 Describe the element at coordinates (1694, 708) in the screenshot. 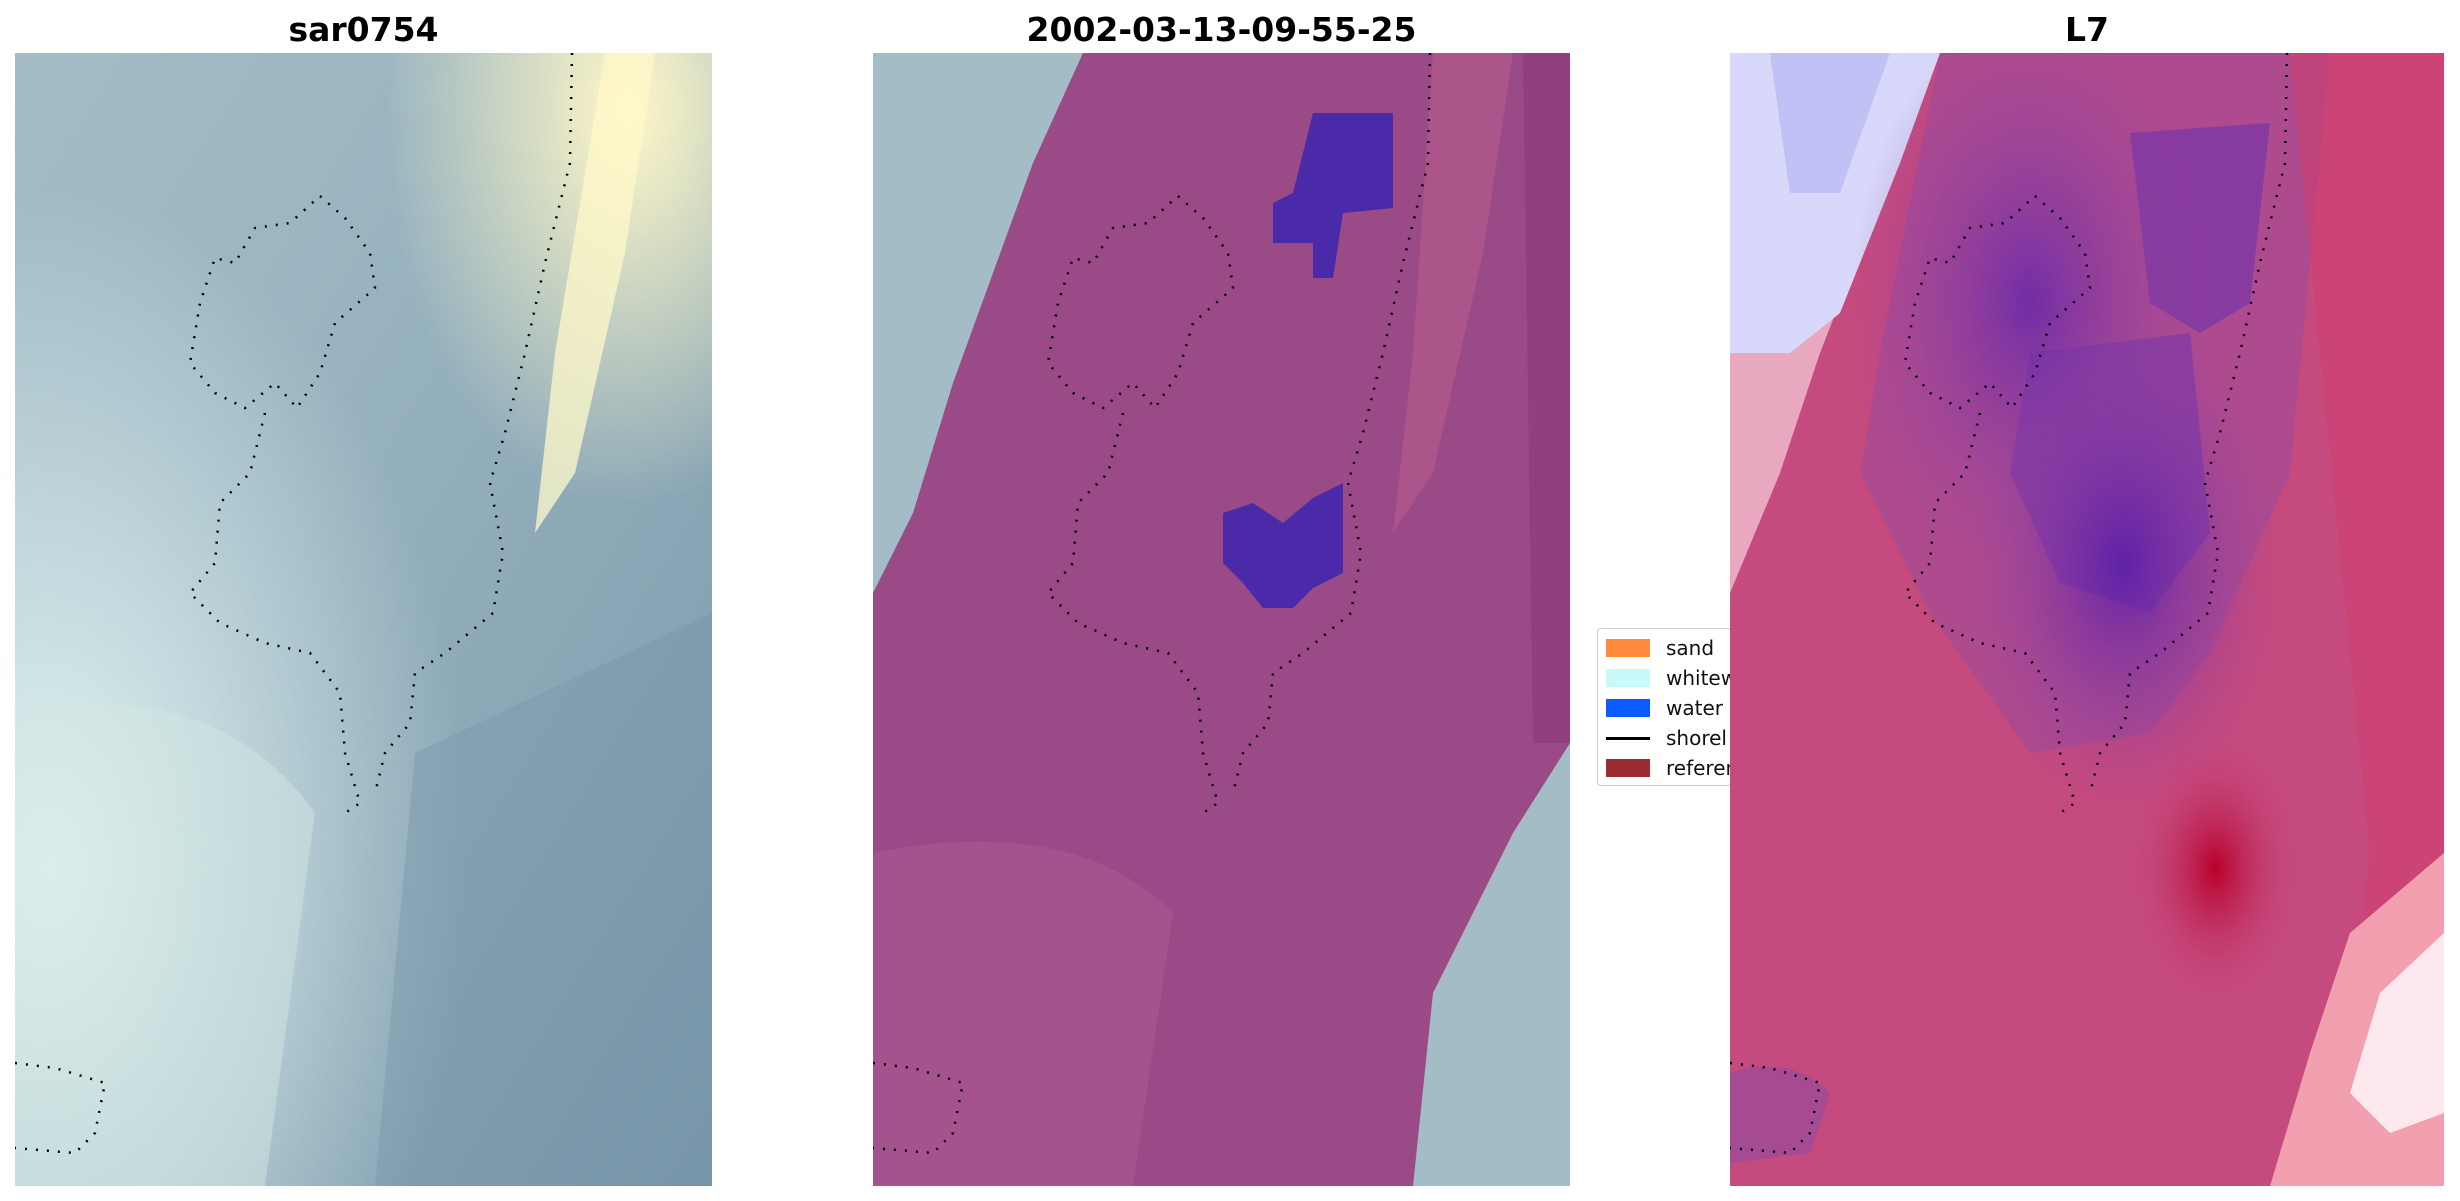

I see `legend-label-water: water` at that location.